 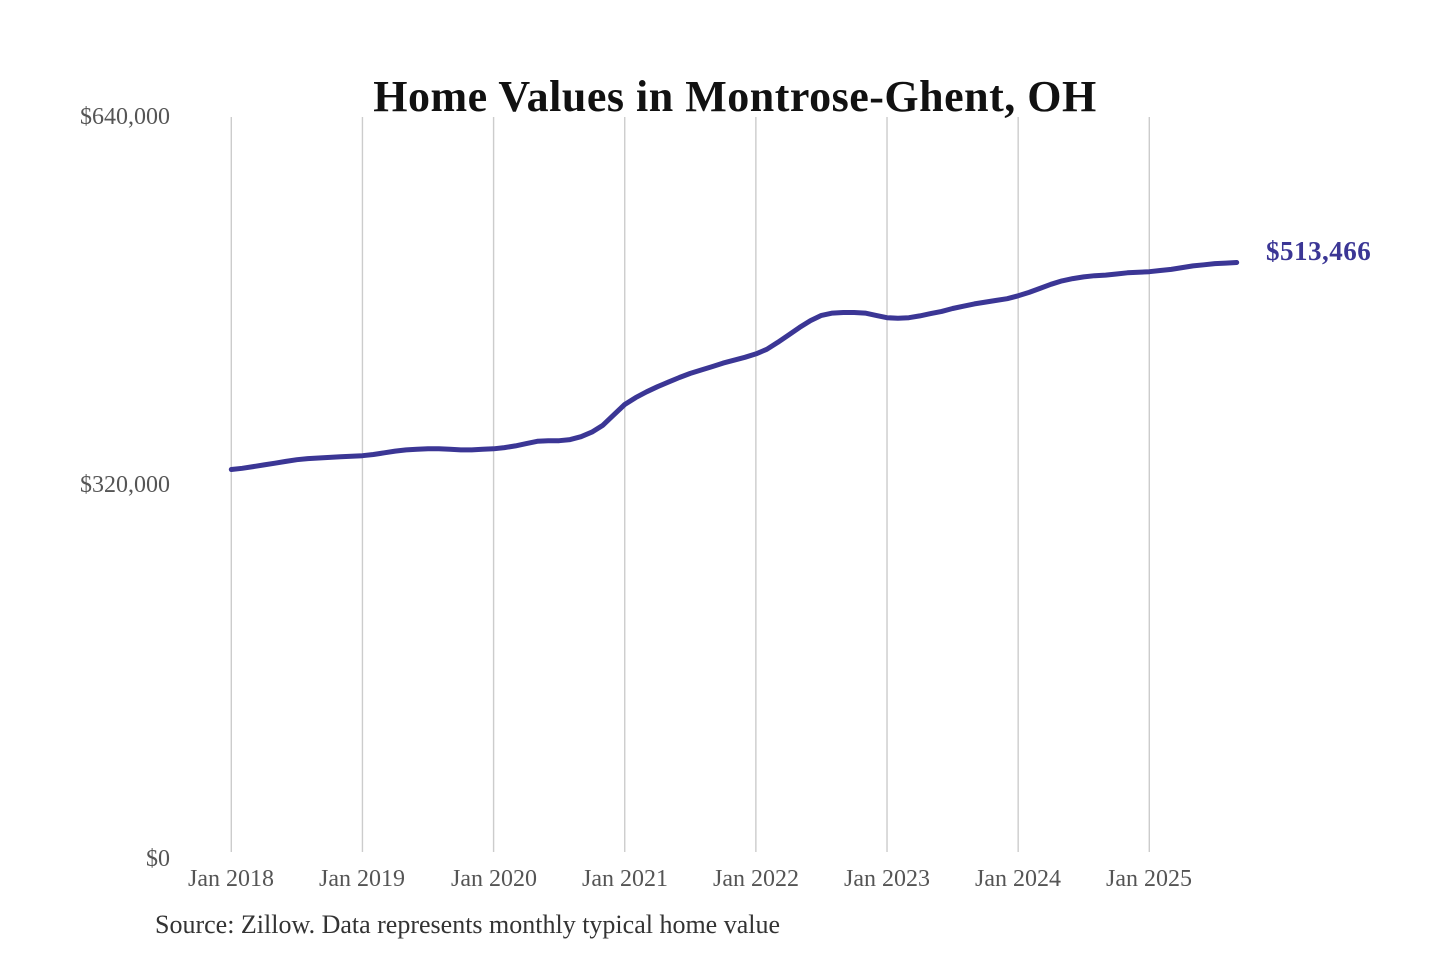 I want to click on line-end-value-label: $513,466, so click(x=1319, y=251).